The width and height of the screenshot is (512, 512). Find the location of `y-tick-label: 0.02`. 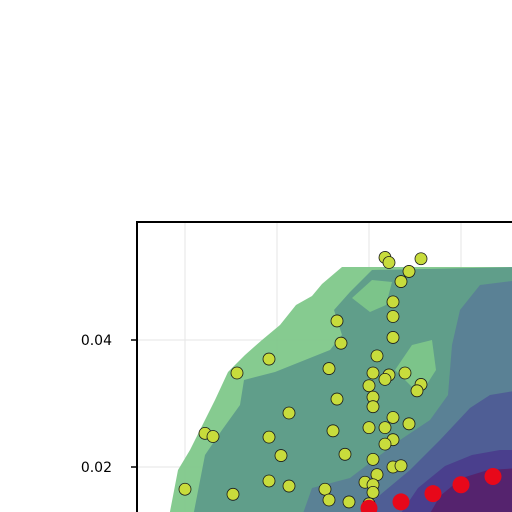

y-tick-label: 0.02 is located at coordinates (96, 468).